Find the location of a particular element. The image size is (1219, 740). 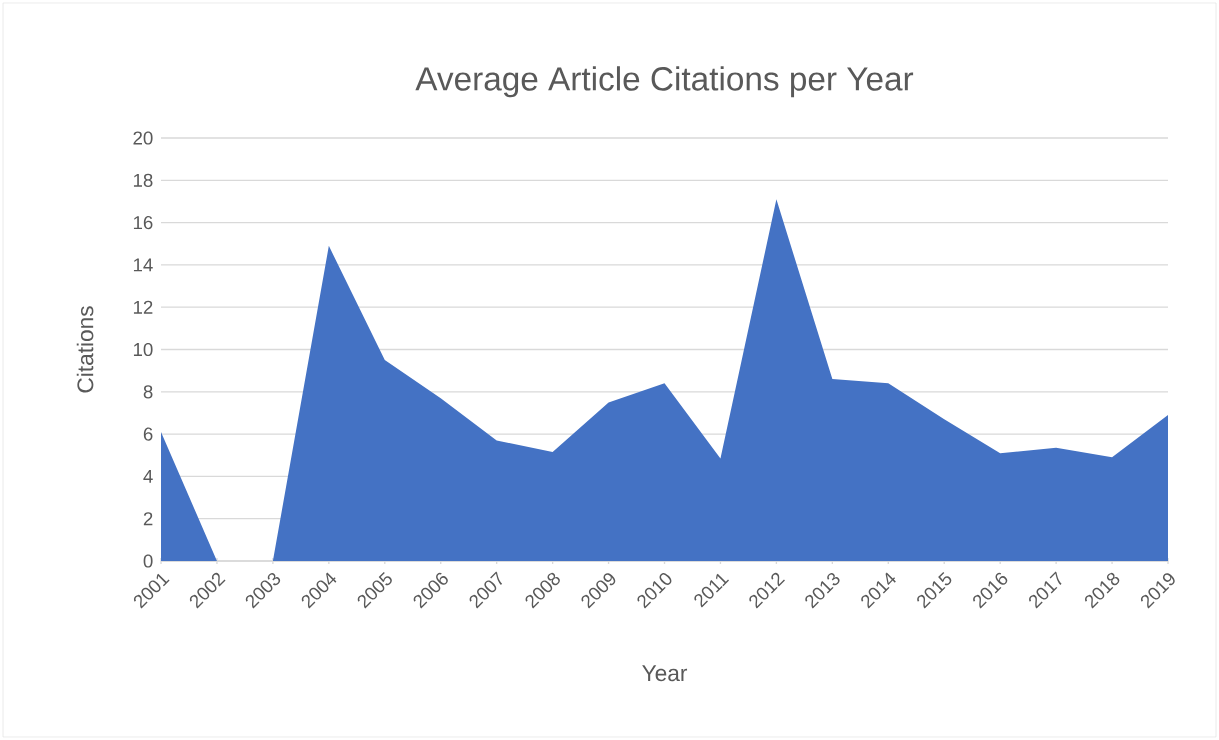

y-axis-title: Citations is located at coordinates (85, 349).